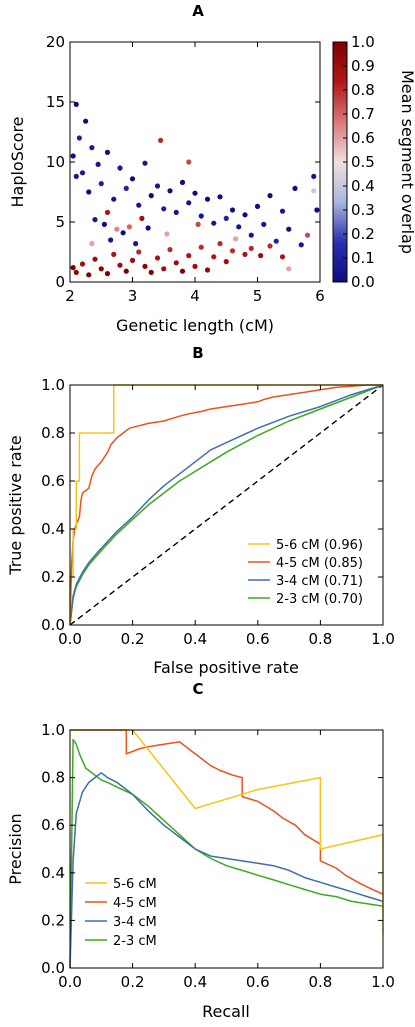 Image resolution: width=415 pixels, height=1027 pixels. Describe the element at coordinates (363, 258) in the screenshot. I see `colorbar-tick-label: 0.1` at that location.